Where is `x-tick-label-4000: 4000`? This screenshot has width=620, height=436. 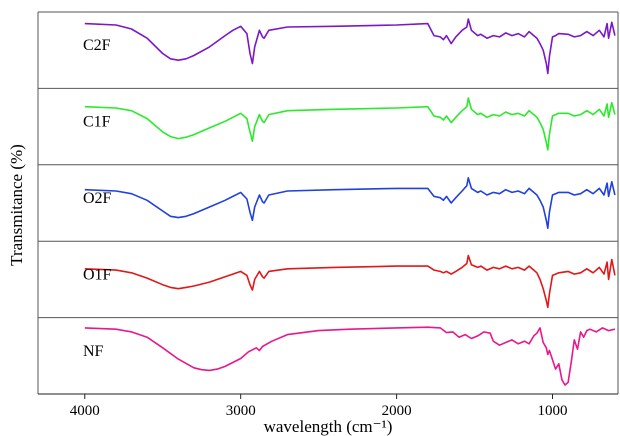
x-tick-label-4000: 4000 is located at coordinates (85, 411).